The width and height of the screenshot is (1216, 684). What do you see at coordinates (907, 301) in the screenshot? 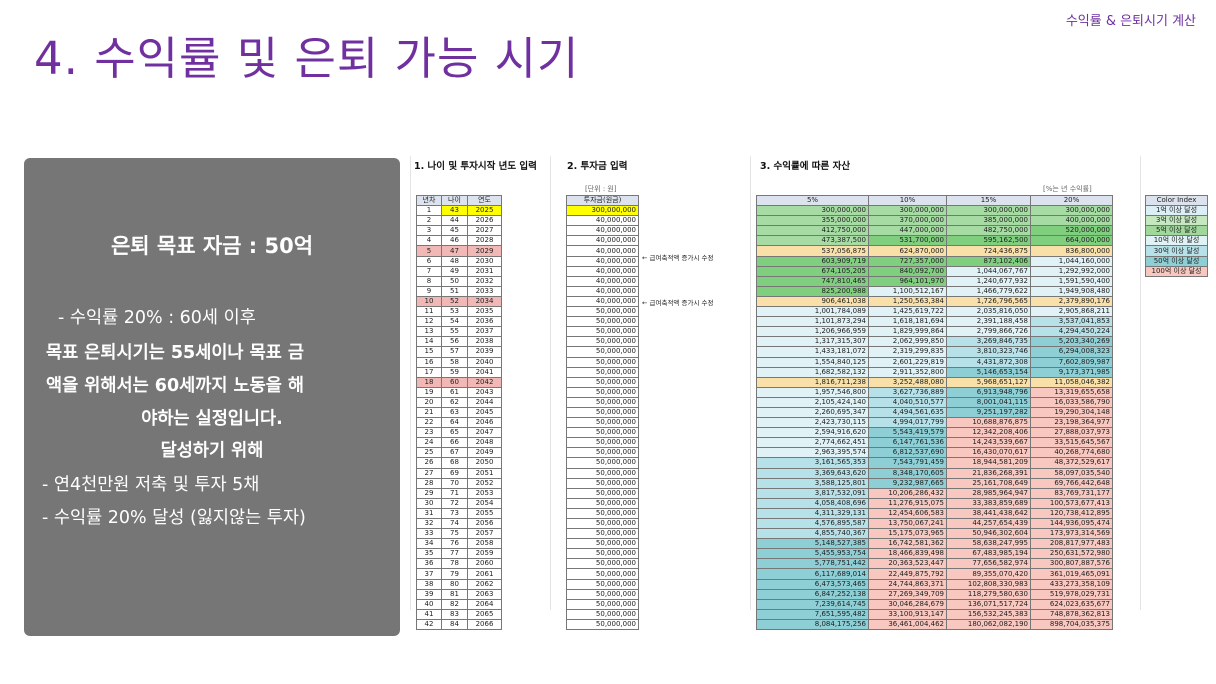
I see `table-cell: 1,250,563,384` at bounding box center [907, 301].